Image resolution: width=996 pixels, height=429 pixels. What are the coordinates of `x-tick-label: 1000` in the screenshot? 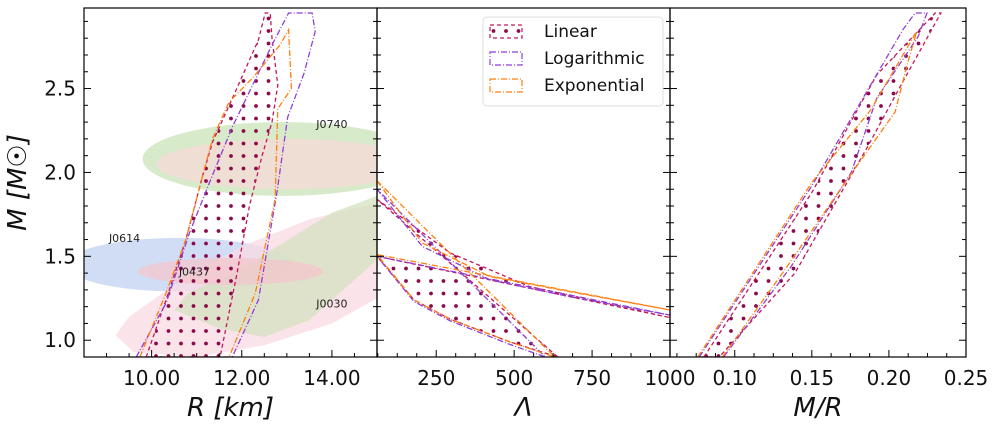 It's located at (670, 378).